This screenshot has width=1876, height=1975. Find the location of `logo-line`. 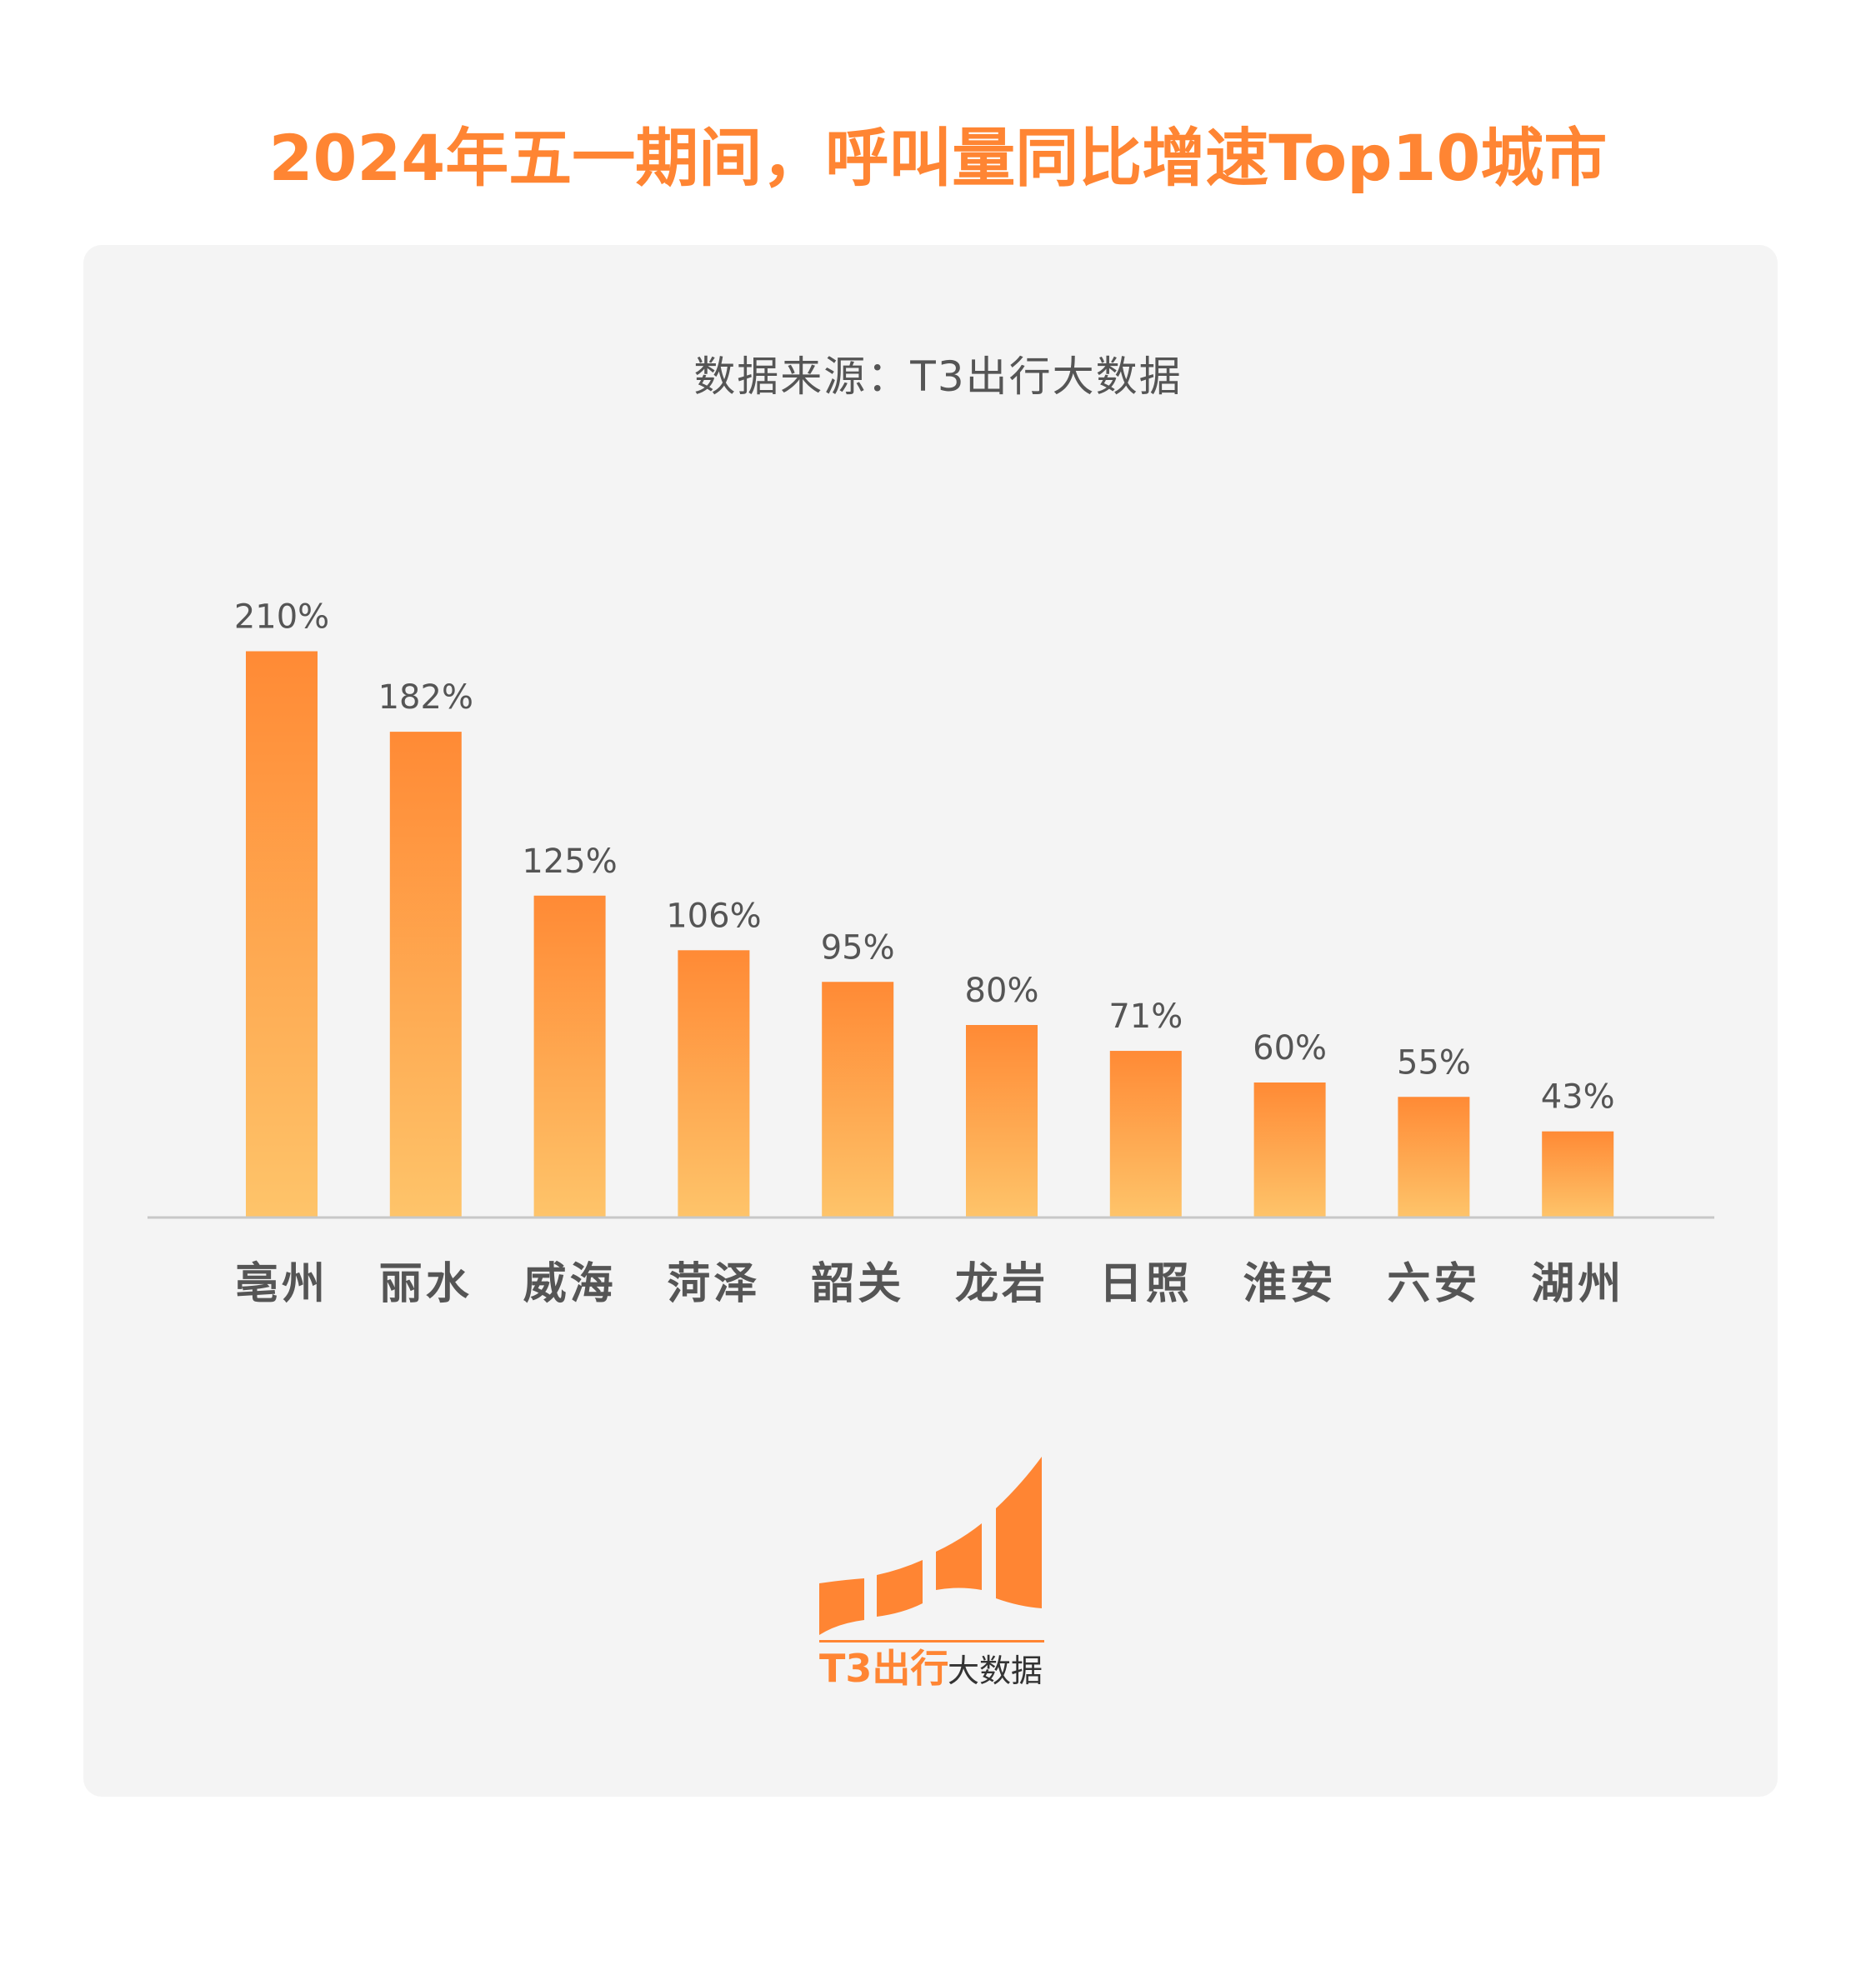

logo-line is located at coordinates (931, 1641).